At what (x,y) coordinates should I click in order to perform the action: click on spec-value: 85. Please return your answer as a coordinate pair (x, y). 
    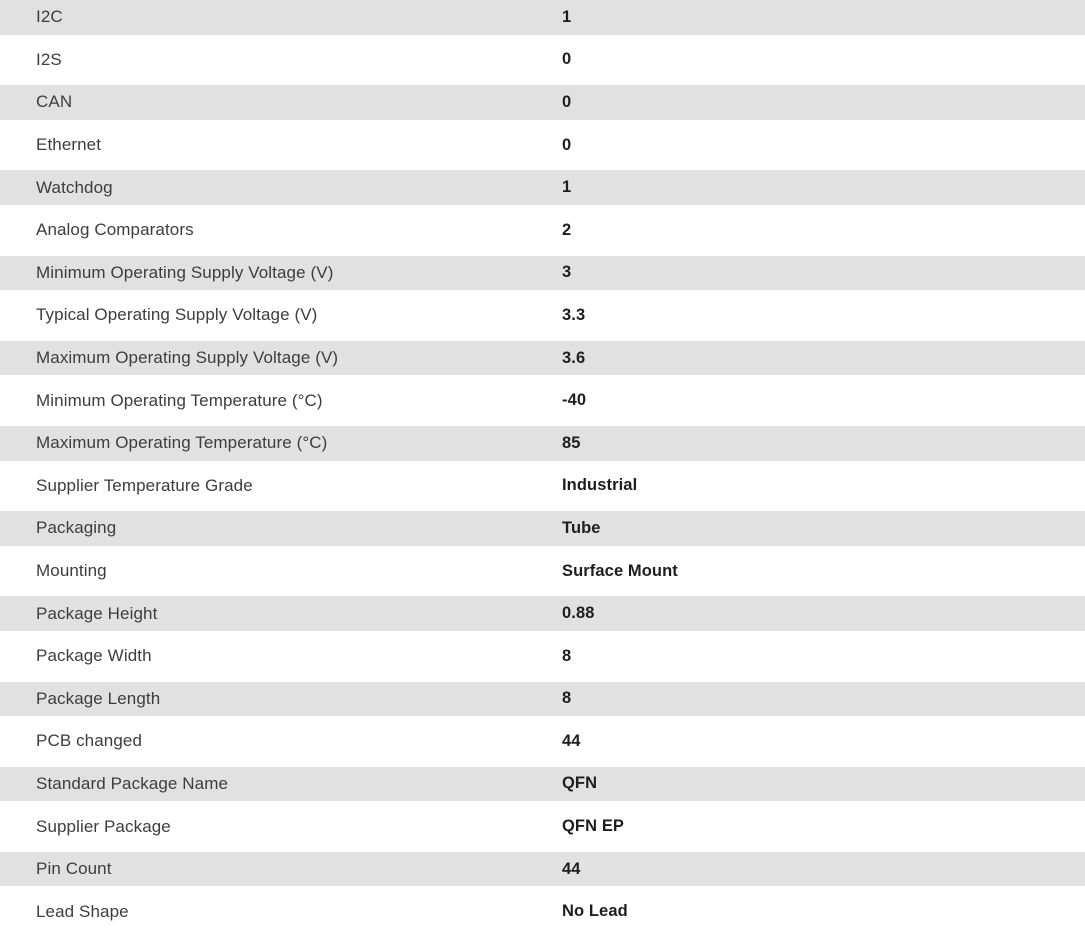
    Looking at the image, I should click on (571, 442).